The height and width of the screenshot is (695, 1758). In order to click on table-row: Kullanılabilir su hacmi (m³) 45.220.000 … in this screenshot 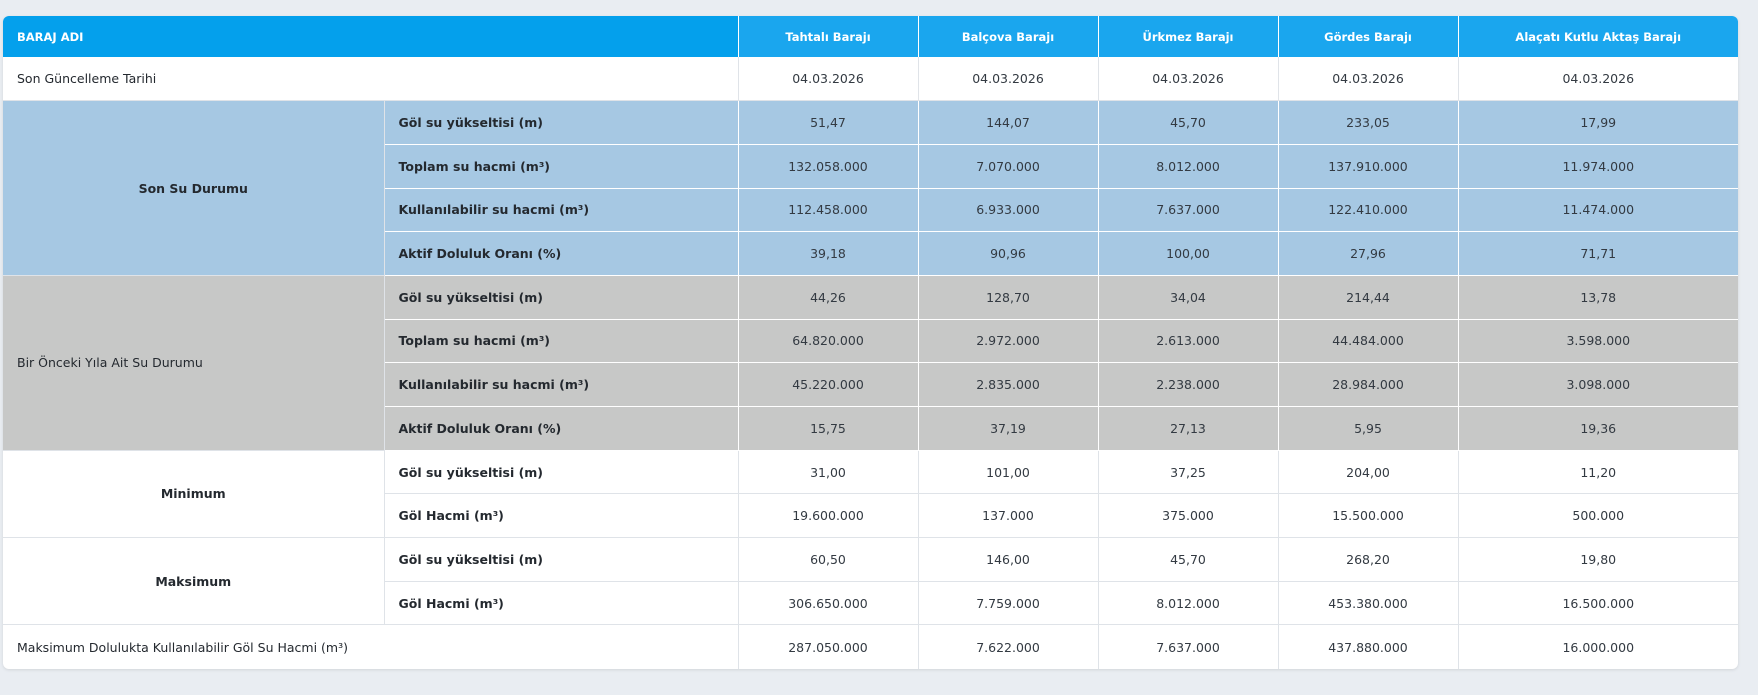, I will do `click(870, 384)`.